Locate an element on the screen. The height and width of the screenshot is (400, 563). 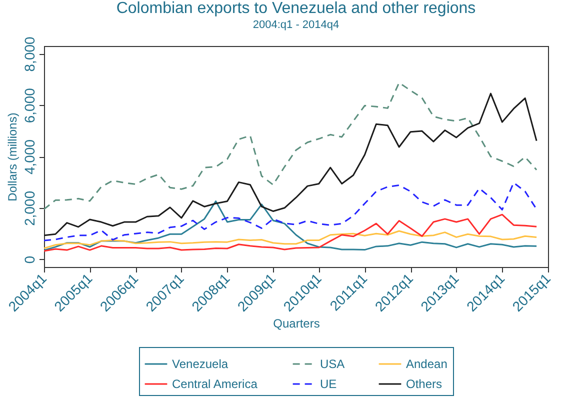
legend-label: UE is located at coordinates (328, 384).